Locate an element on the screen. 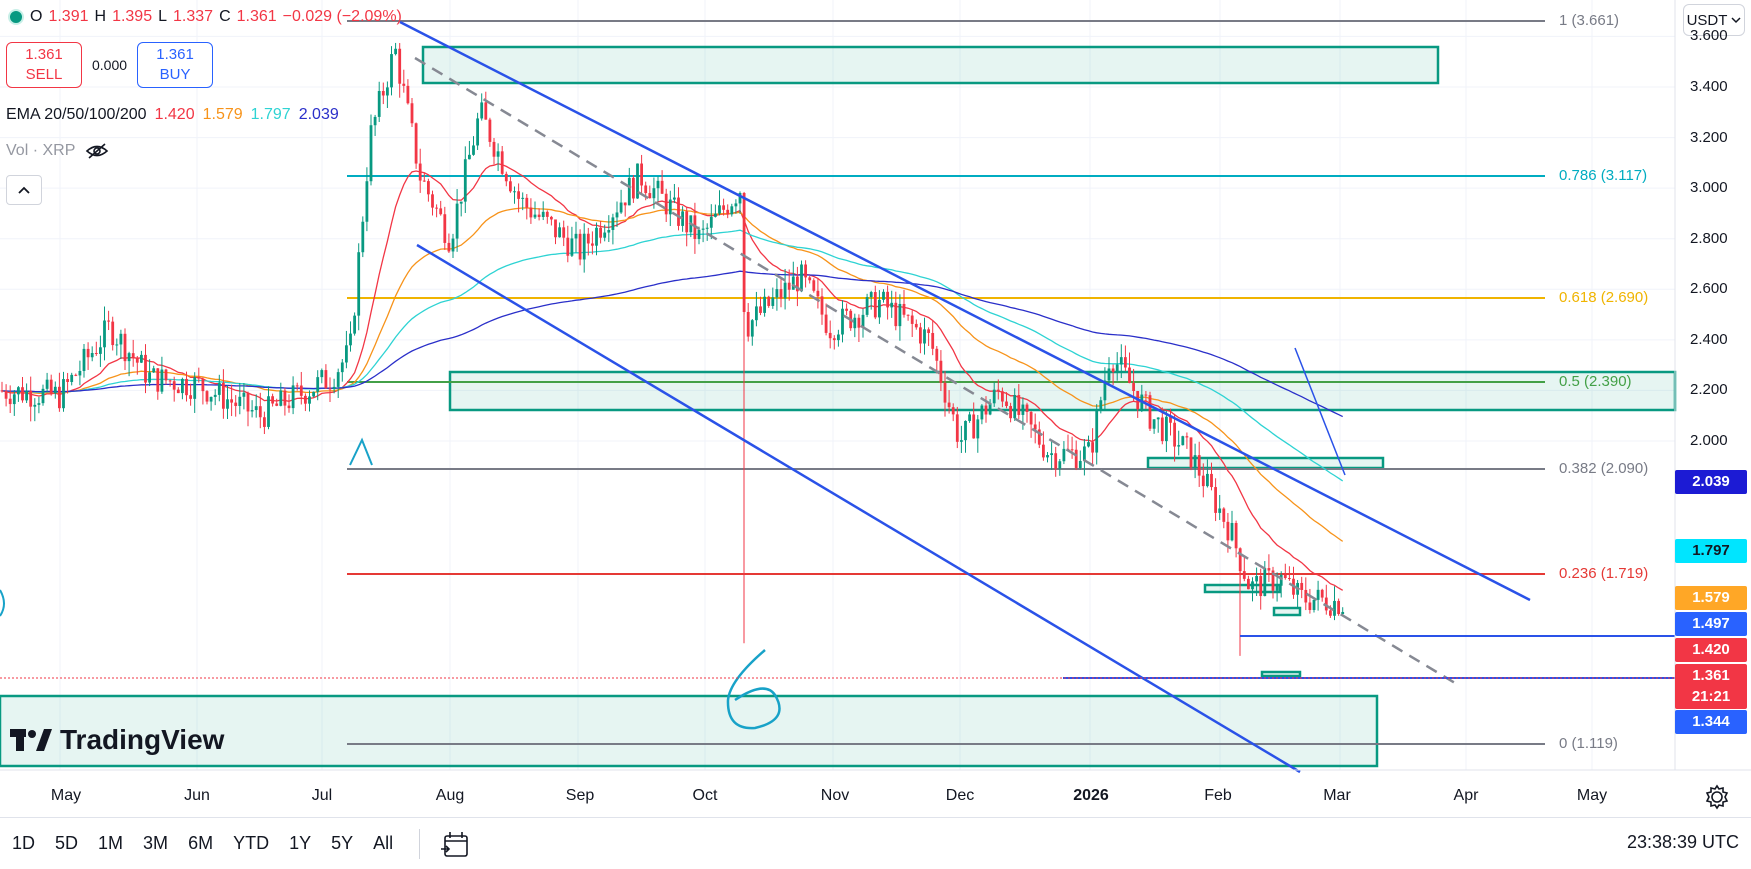 The width and height of the screenshot is (1751, 869). price-tag: 1.420 is located at coordinates (1711, 650).